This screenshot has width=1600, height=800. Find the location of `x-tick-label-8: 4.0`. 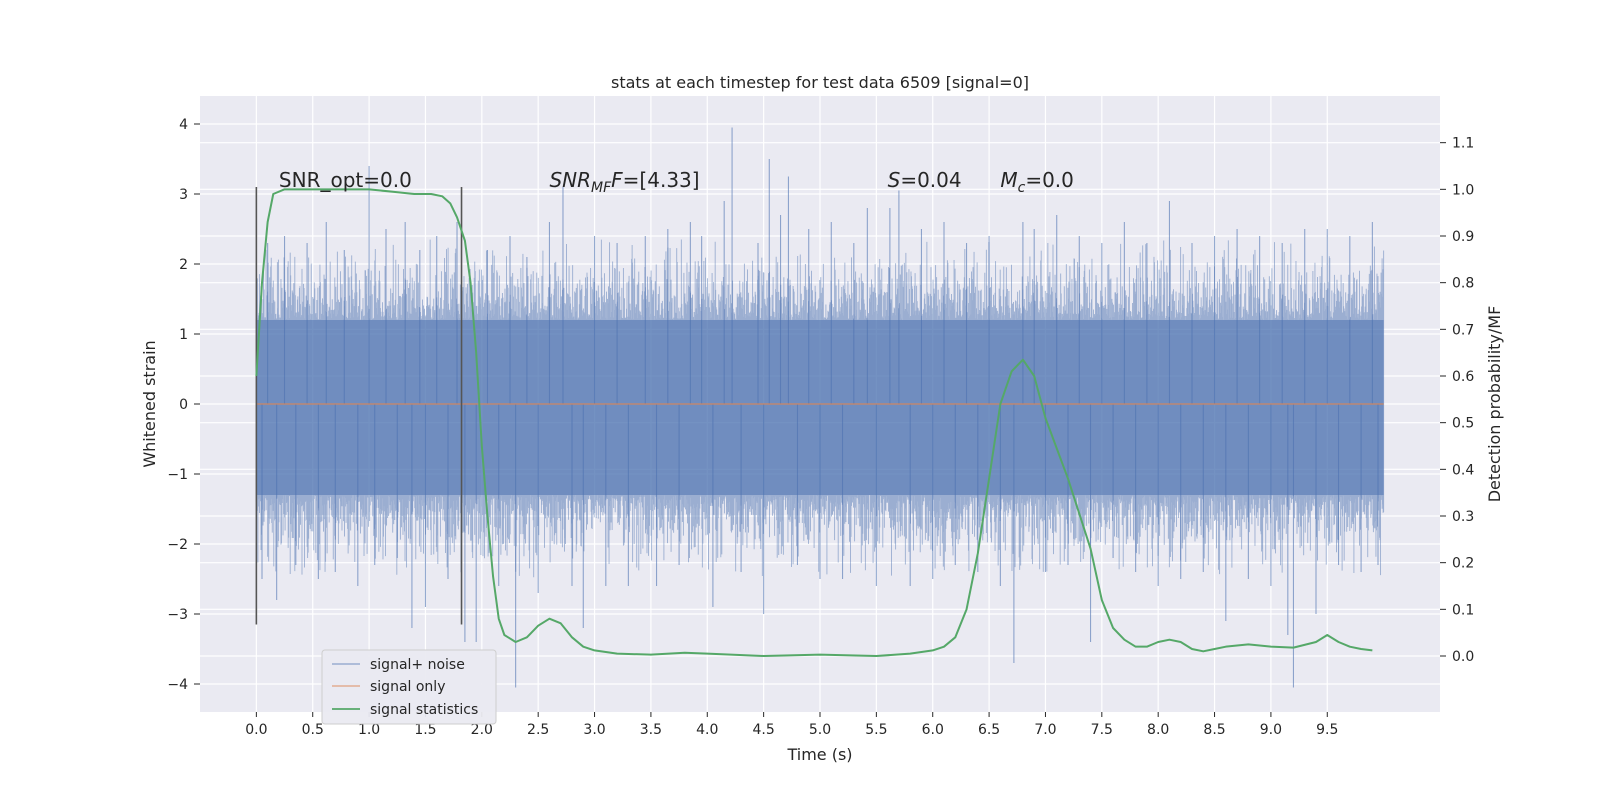

x-tick-label-8: 4.0 is located at coordinates (707, 730).